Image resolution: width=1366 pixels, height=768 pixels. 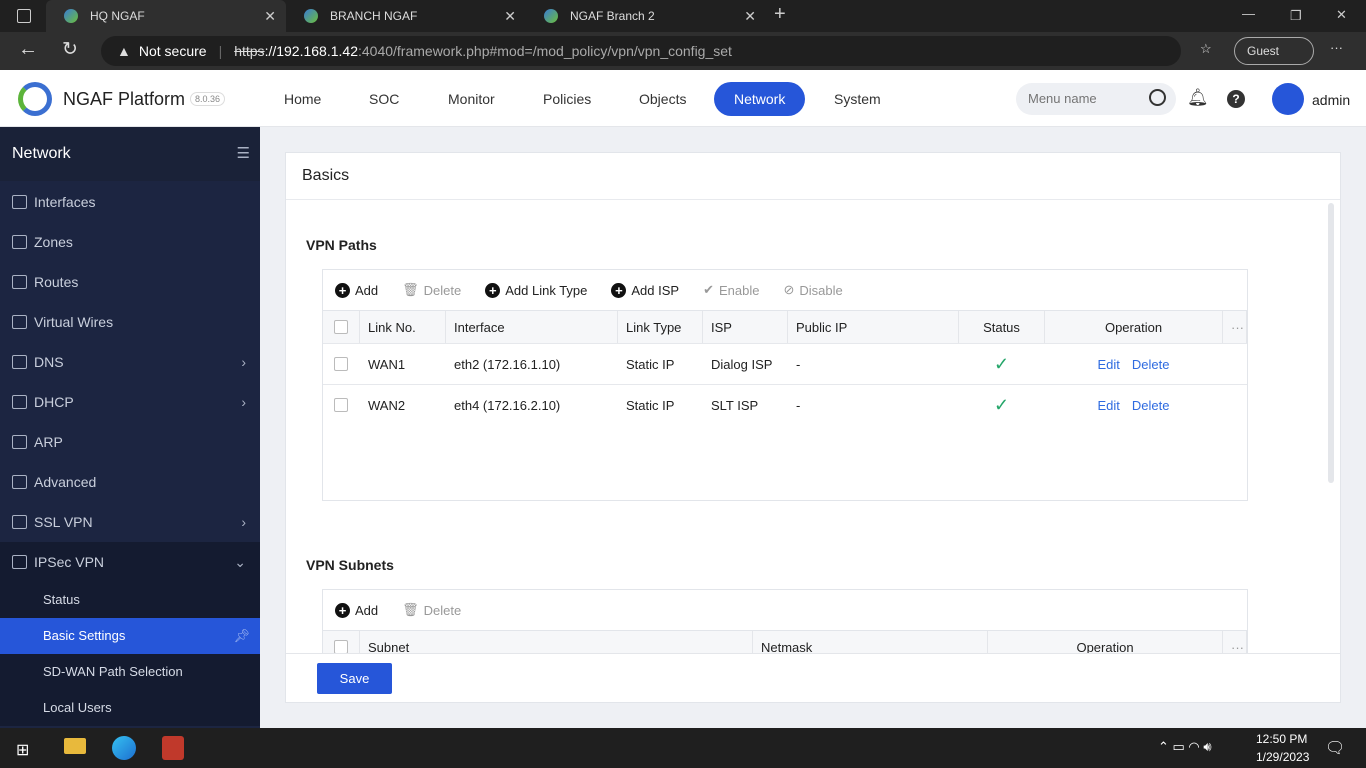 What do you see at coordinates (130, 482) in the screenshot?
I see `sidebar-item-advanced: Advanced` at bounding box center [130, 482].